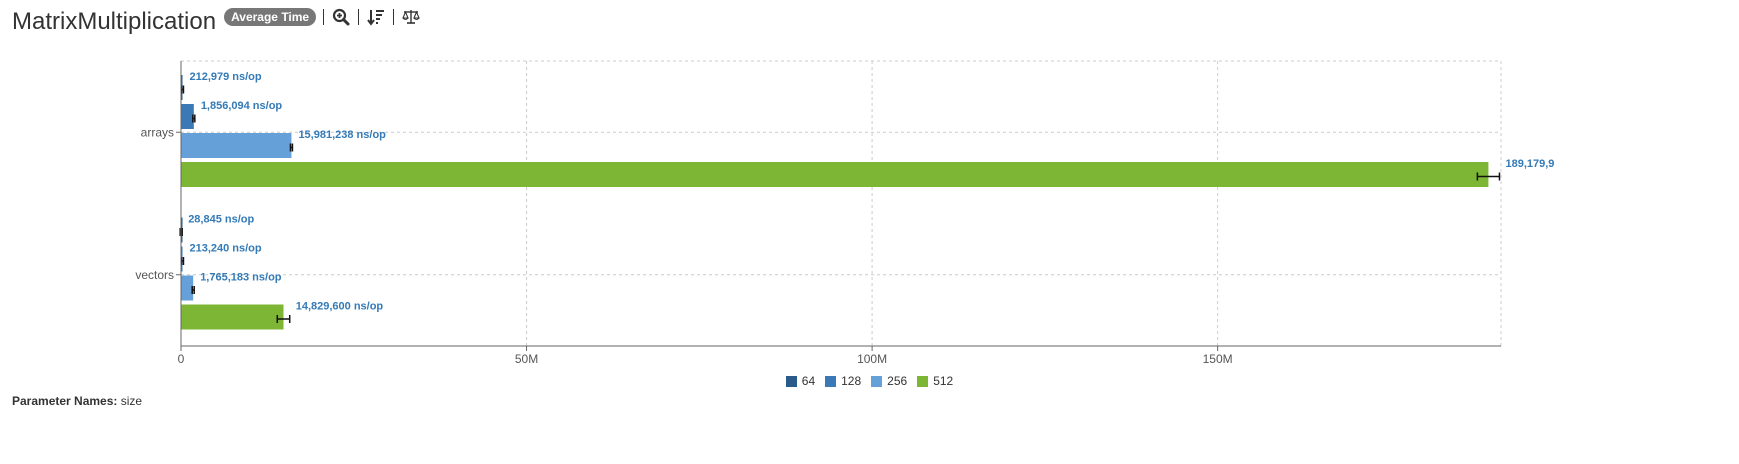 This screenshot has width=1739, height=464. What do you see at coordinates (1218, 359) in the screenshot?
I see `x-tick-label: 150M` at bounding box center [1218, 359].